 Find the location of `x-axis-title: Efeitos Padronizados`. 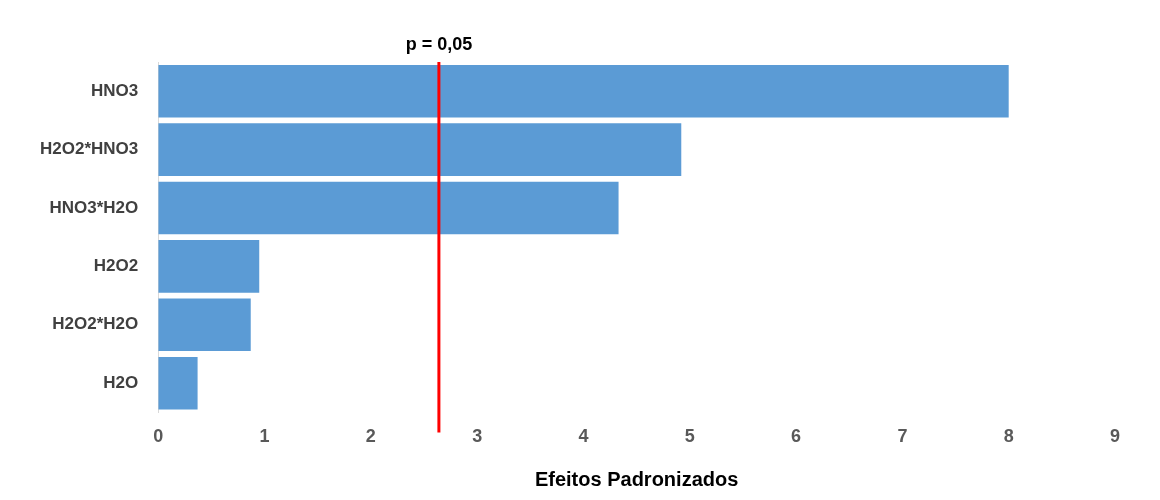

x-axis-title: Efeitos Padronizados is located at coordinates (636, 478).